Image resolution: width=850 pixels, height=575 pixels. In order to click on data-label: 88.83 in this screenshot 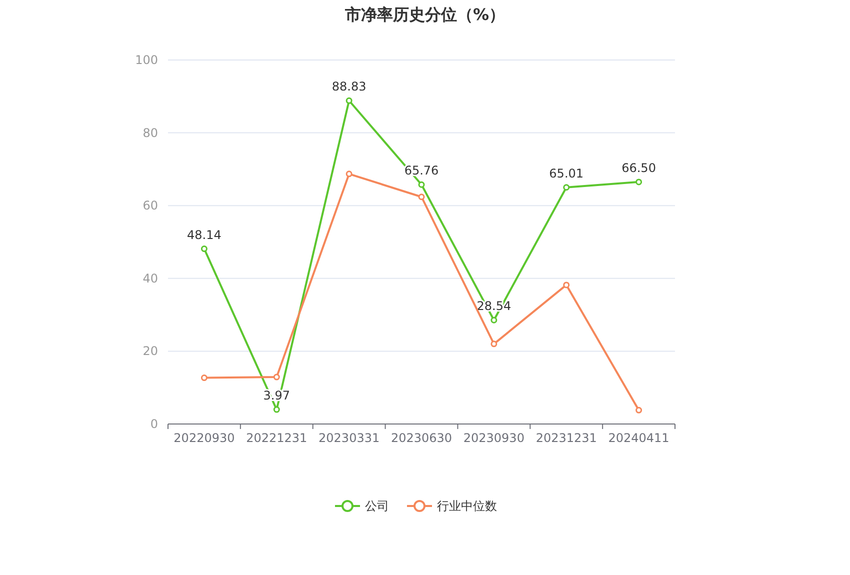, I will do `click(349, 87)`.